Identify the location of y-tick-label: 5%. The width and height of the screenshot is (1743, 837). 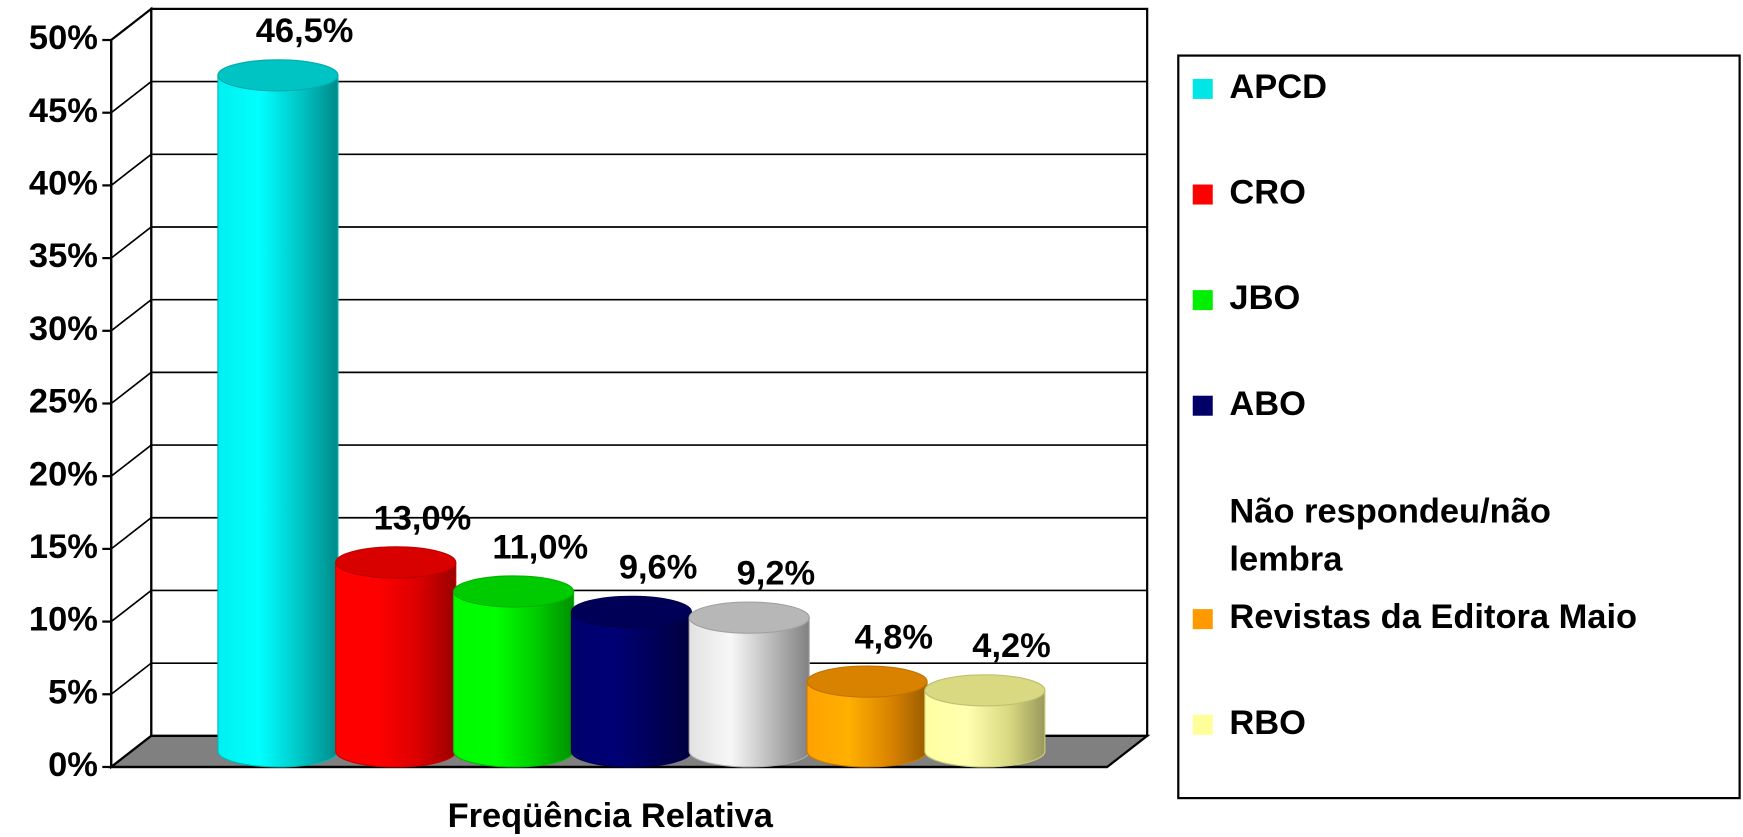
(73, 692).